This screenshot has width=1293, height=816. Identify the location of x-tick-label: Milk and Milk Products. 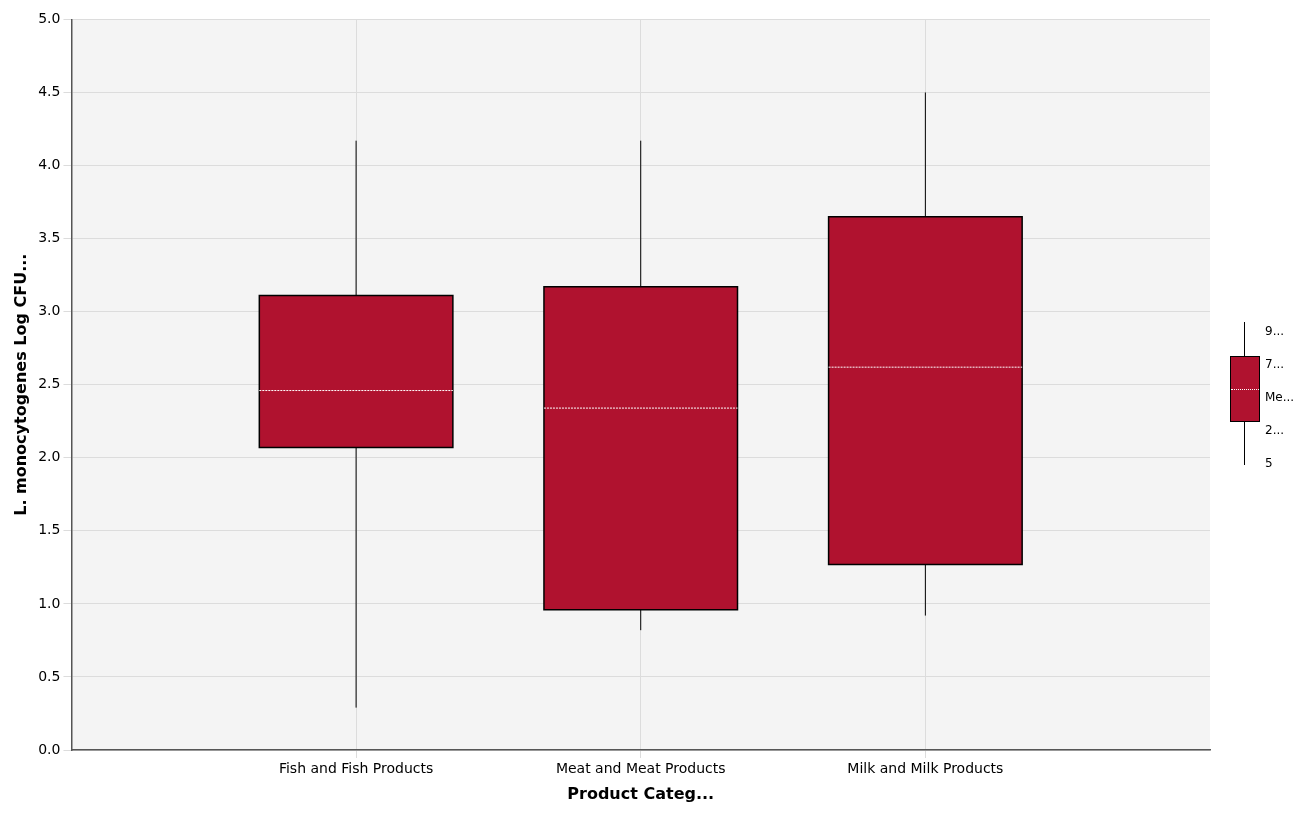
(925, 768).